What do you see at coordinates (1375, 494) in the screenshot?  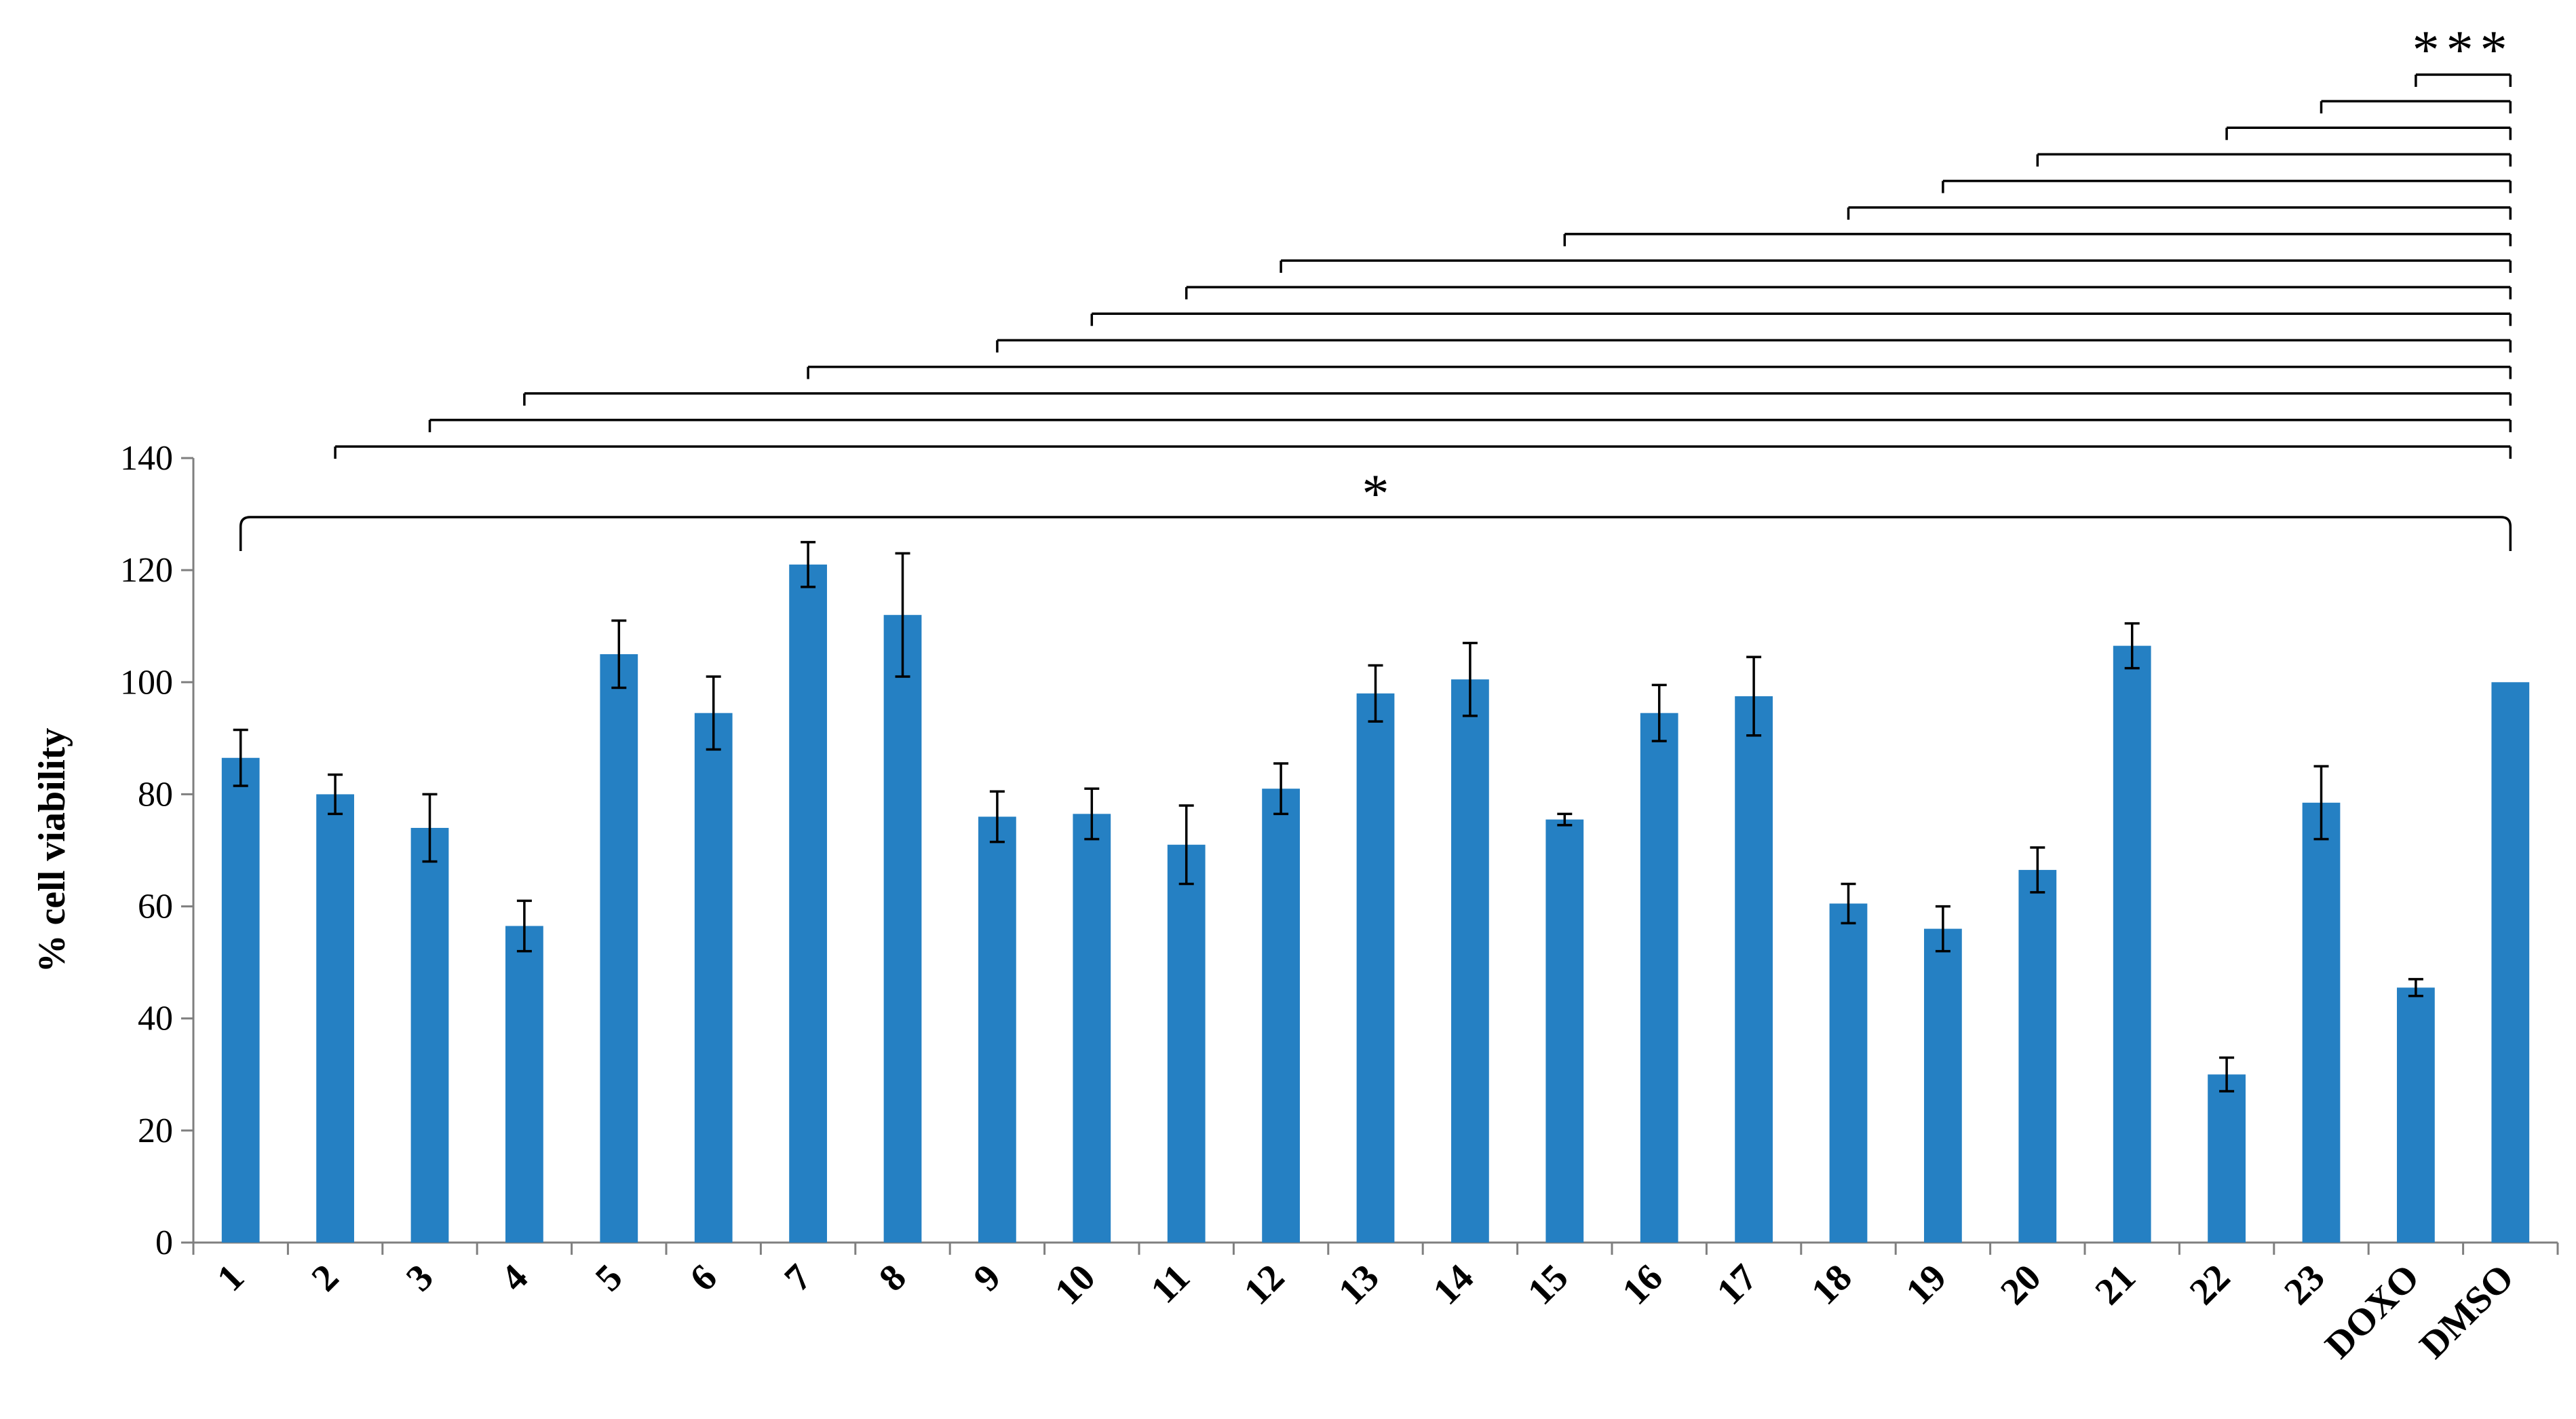 I see `significance-label: *` at bounding box center [1375, 494].